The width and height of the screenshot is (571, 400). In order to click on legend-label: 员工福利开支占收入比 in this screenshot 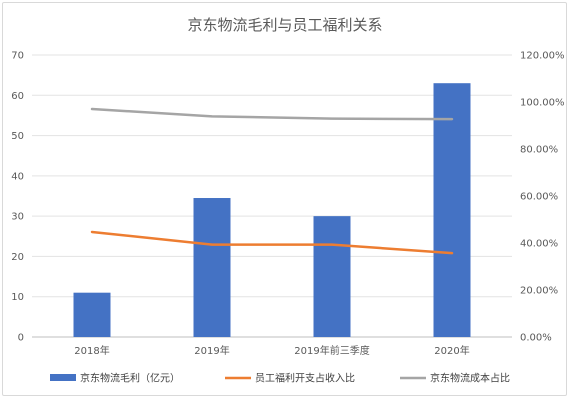, I will do `click(305, 378)`.